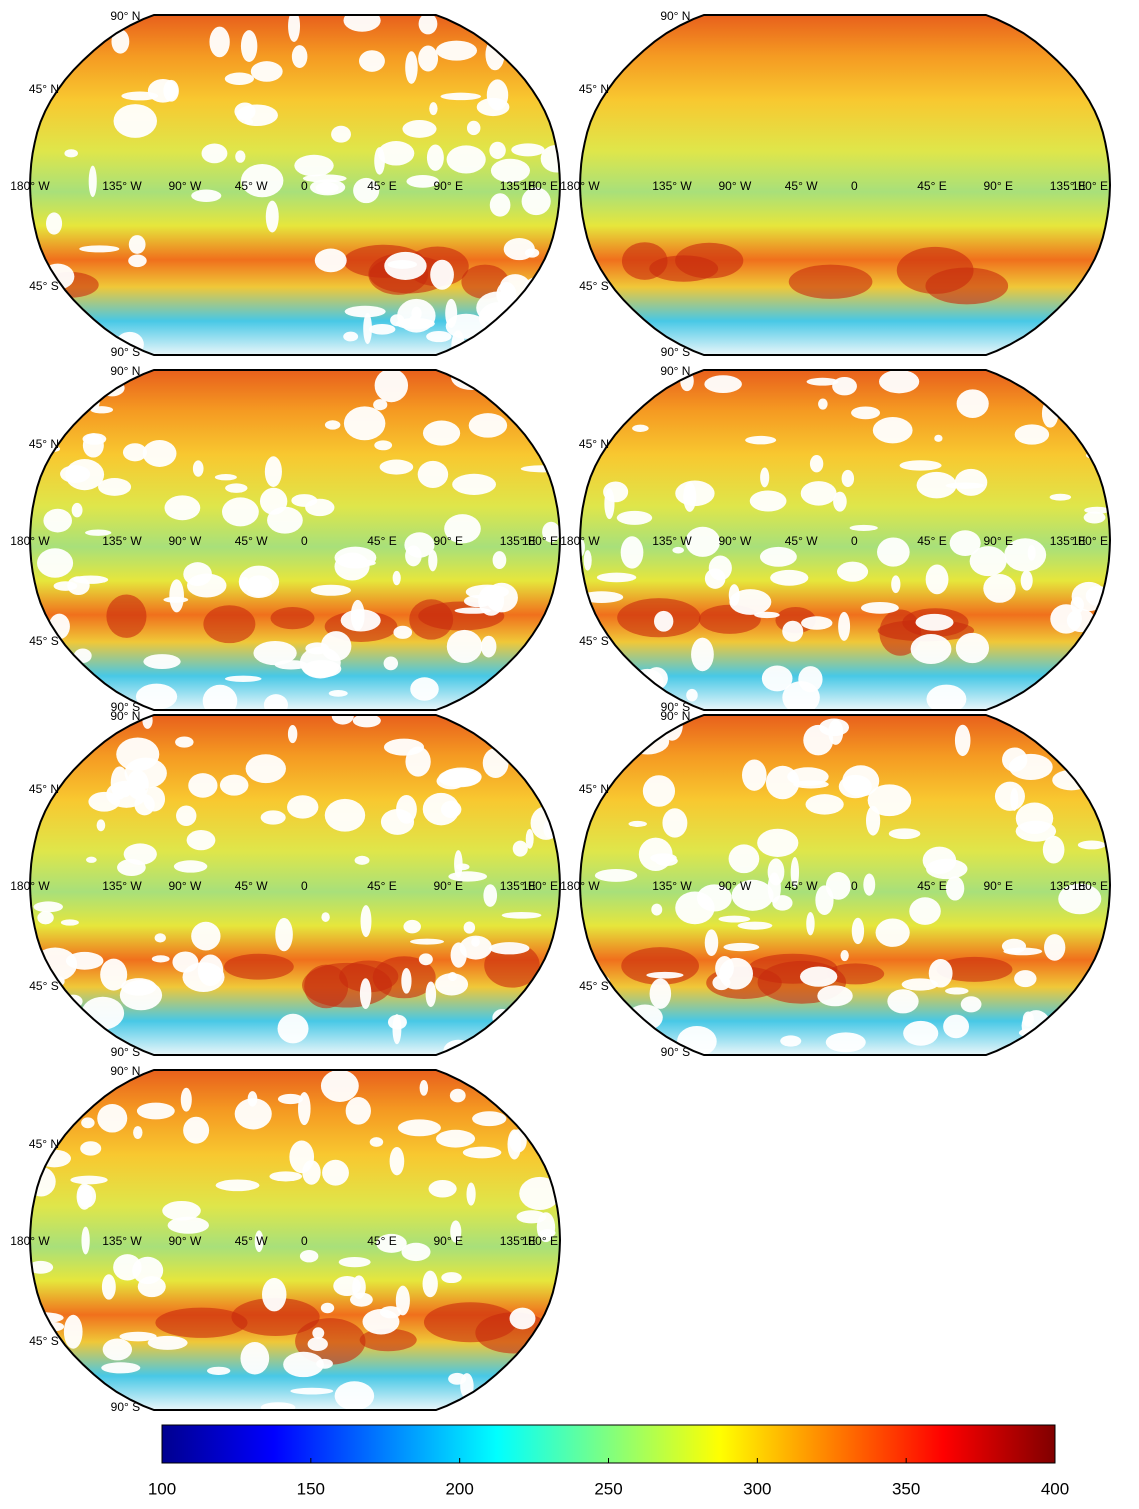 The image size is (1139, 1509). What do you see at coordinates (295, 185) in the screenshot?
I see `map-field` at bounding box center [295, 185].